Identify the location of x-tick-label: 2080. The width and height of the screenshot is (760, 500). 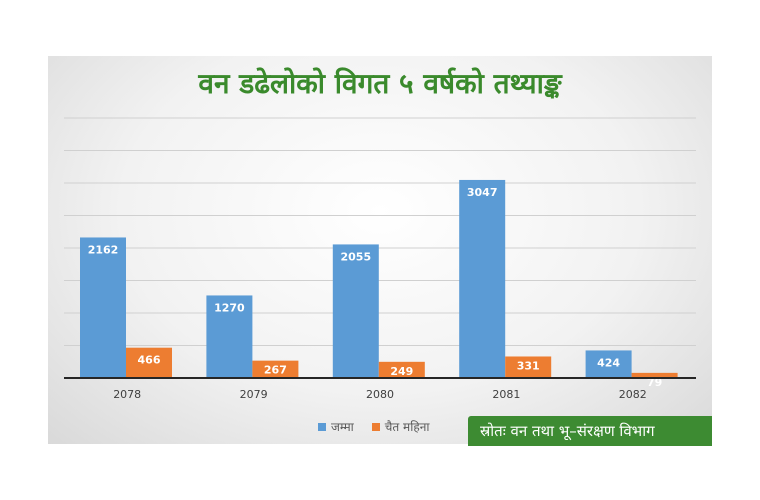
(380, 394).